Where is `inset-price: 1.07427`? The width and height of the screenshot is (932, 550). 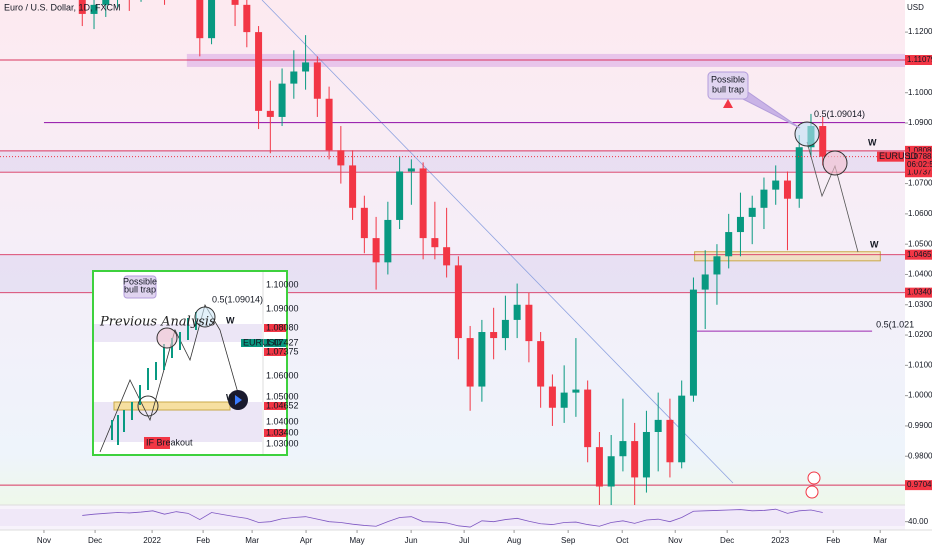 inset-price: 1.07427 is located at coordinates (282, 342).